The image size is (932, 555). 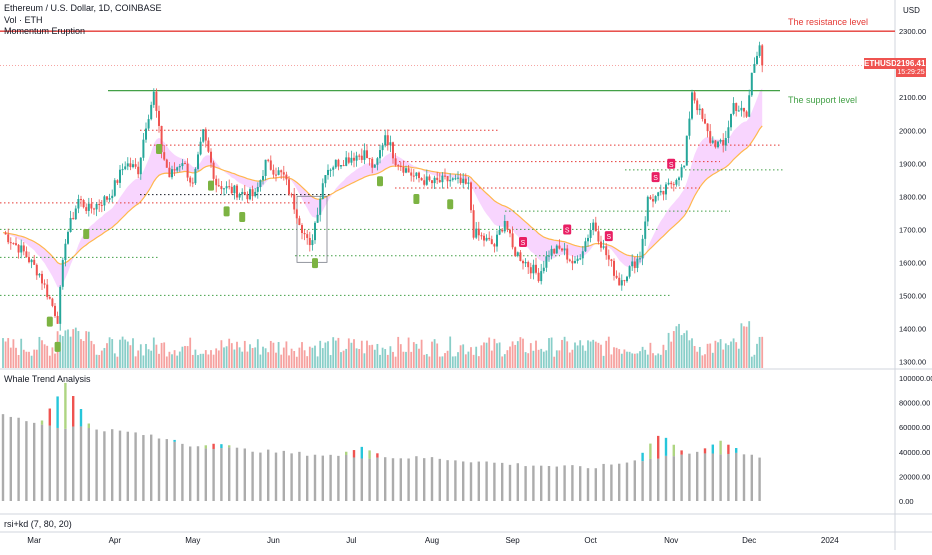 I want to click on indicator-label-whale: Whale Trend Analysis, so click(x=47, y=379).